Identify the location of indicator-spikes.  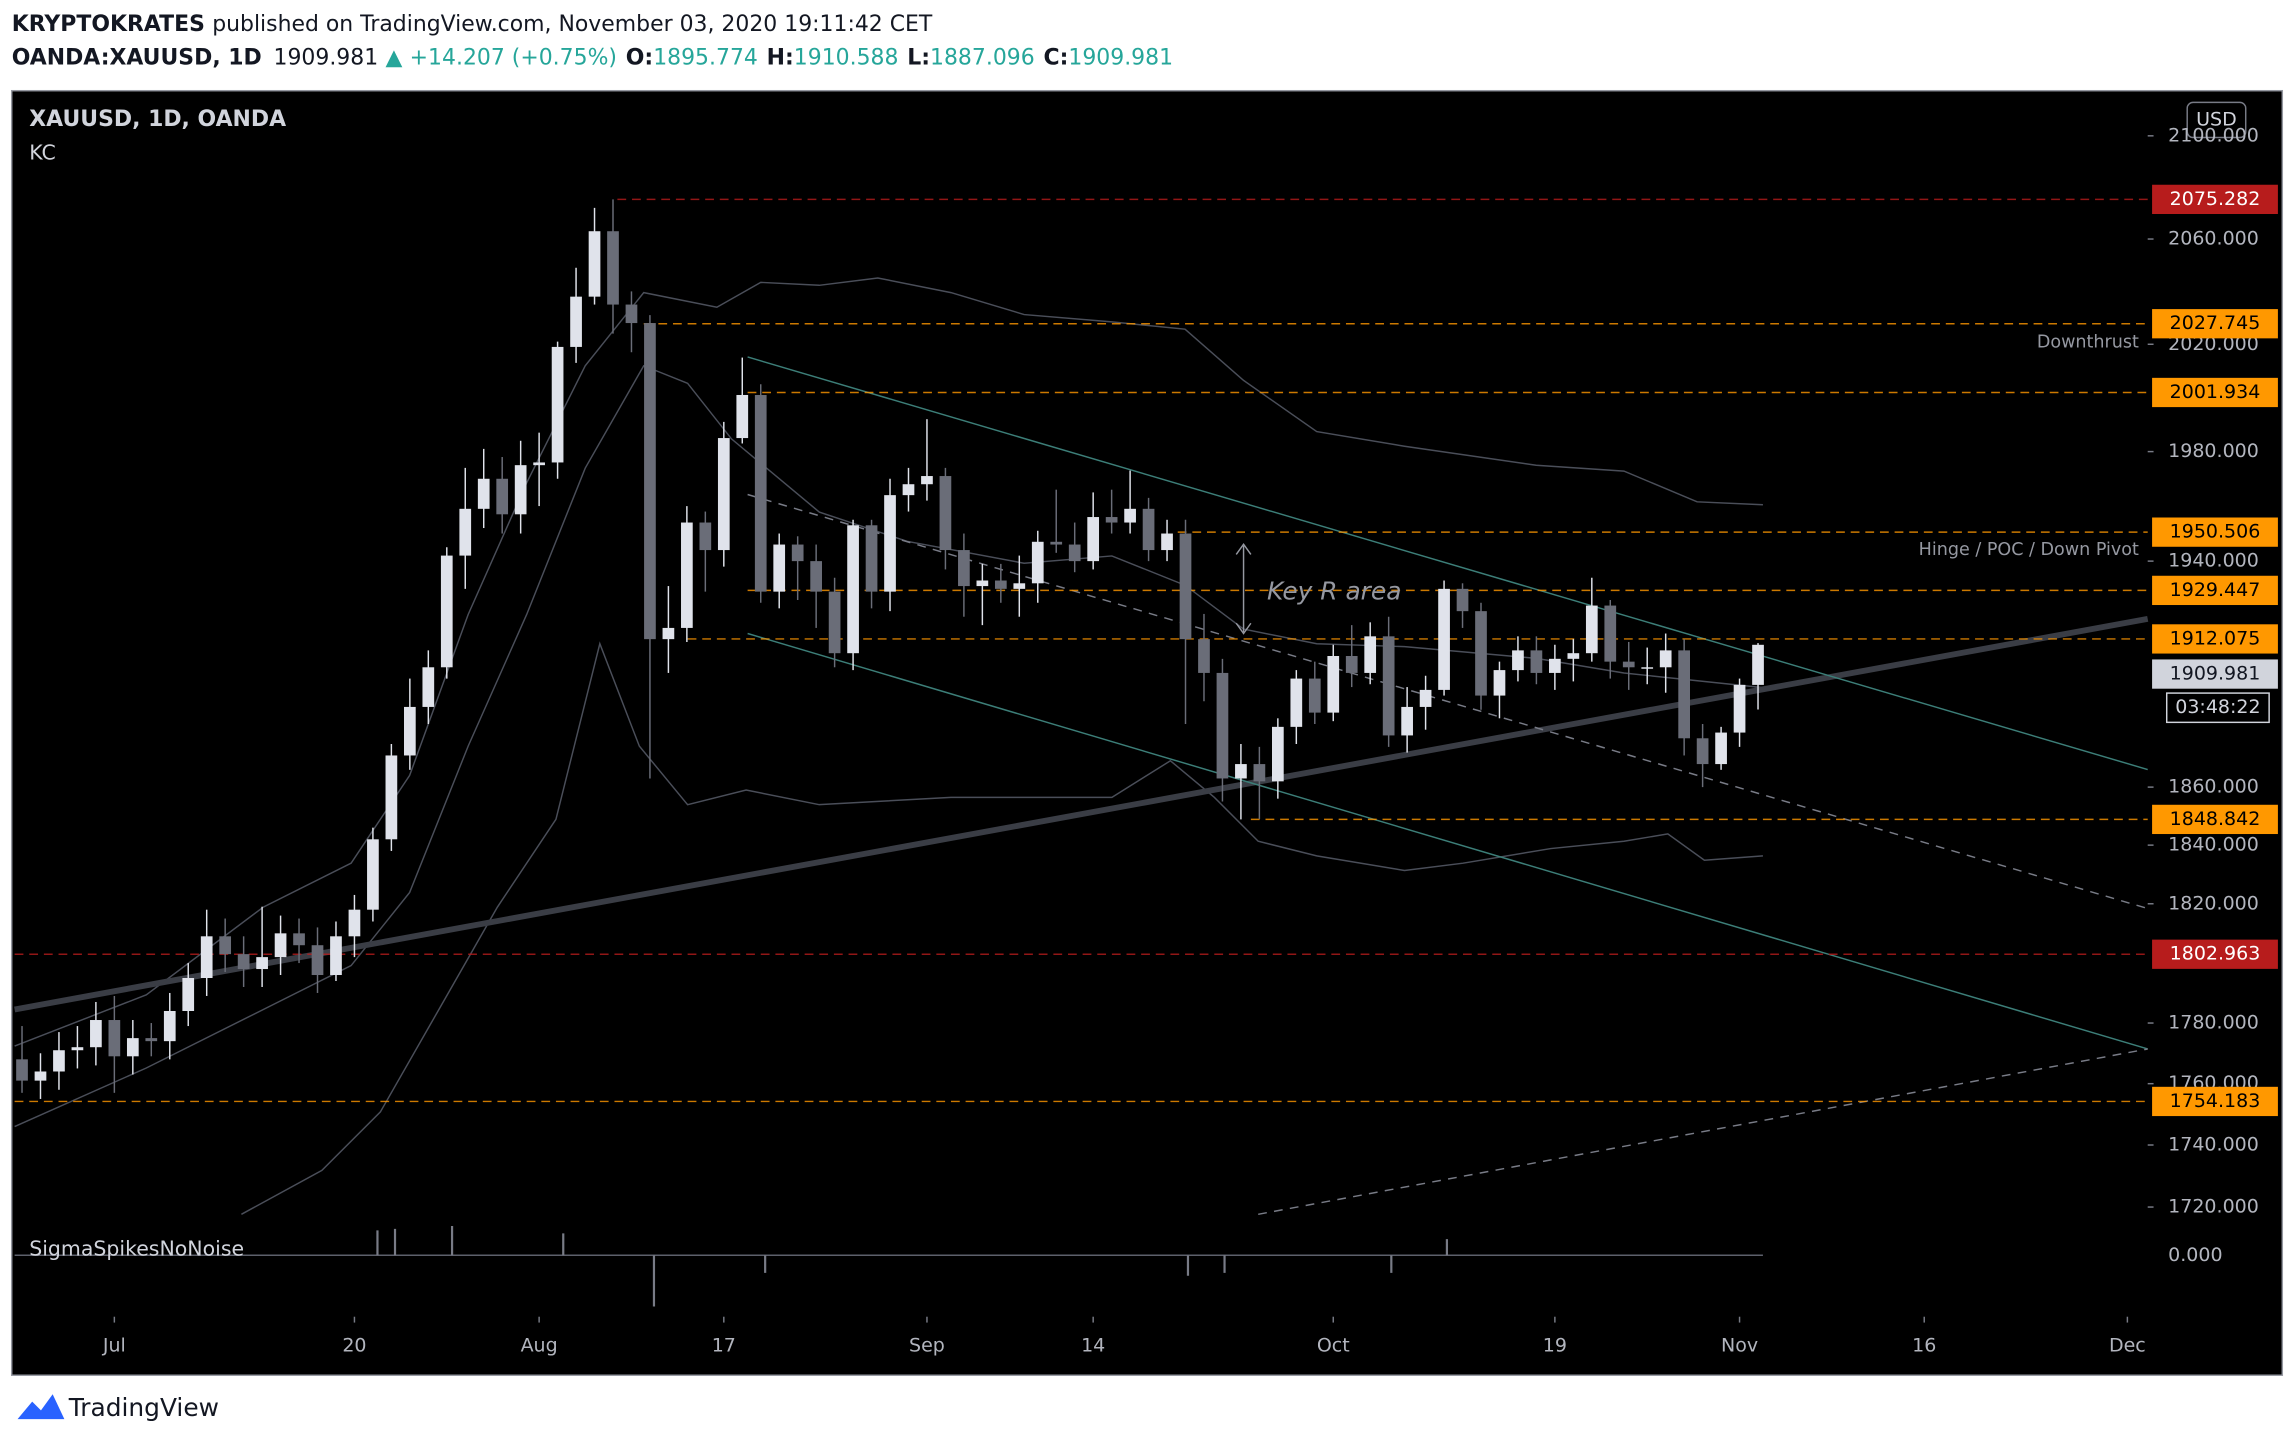
(912, 1266).